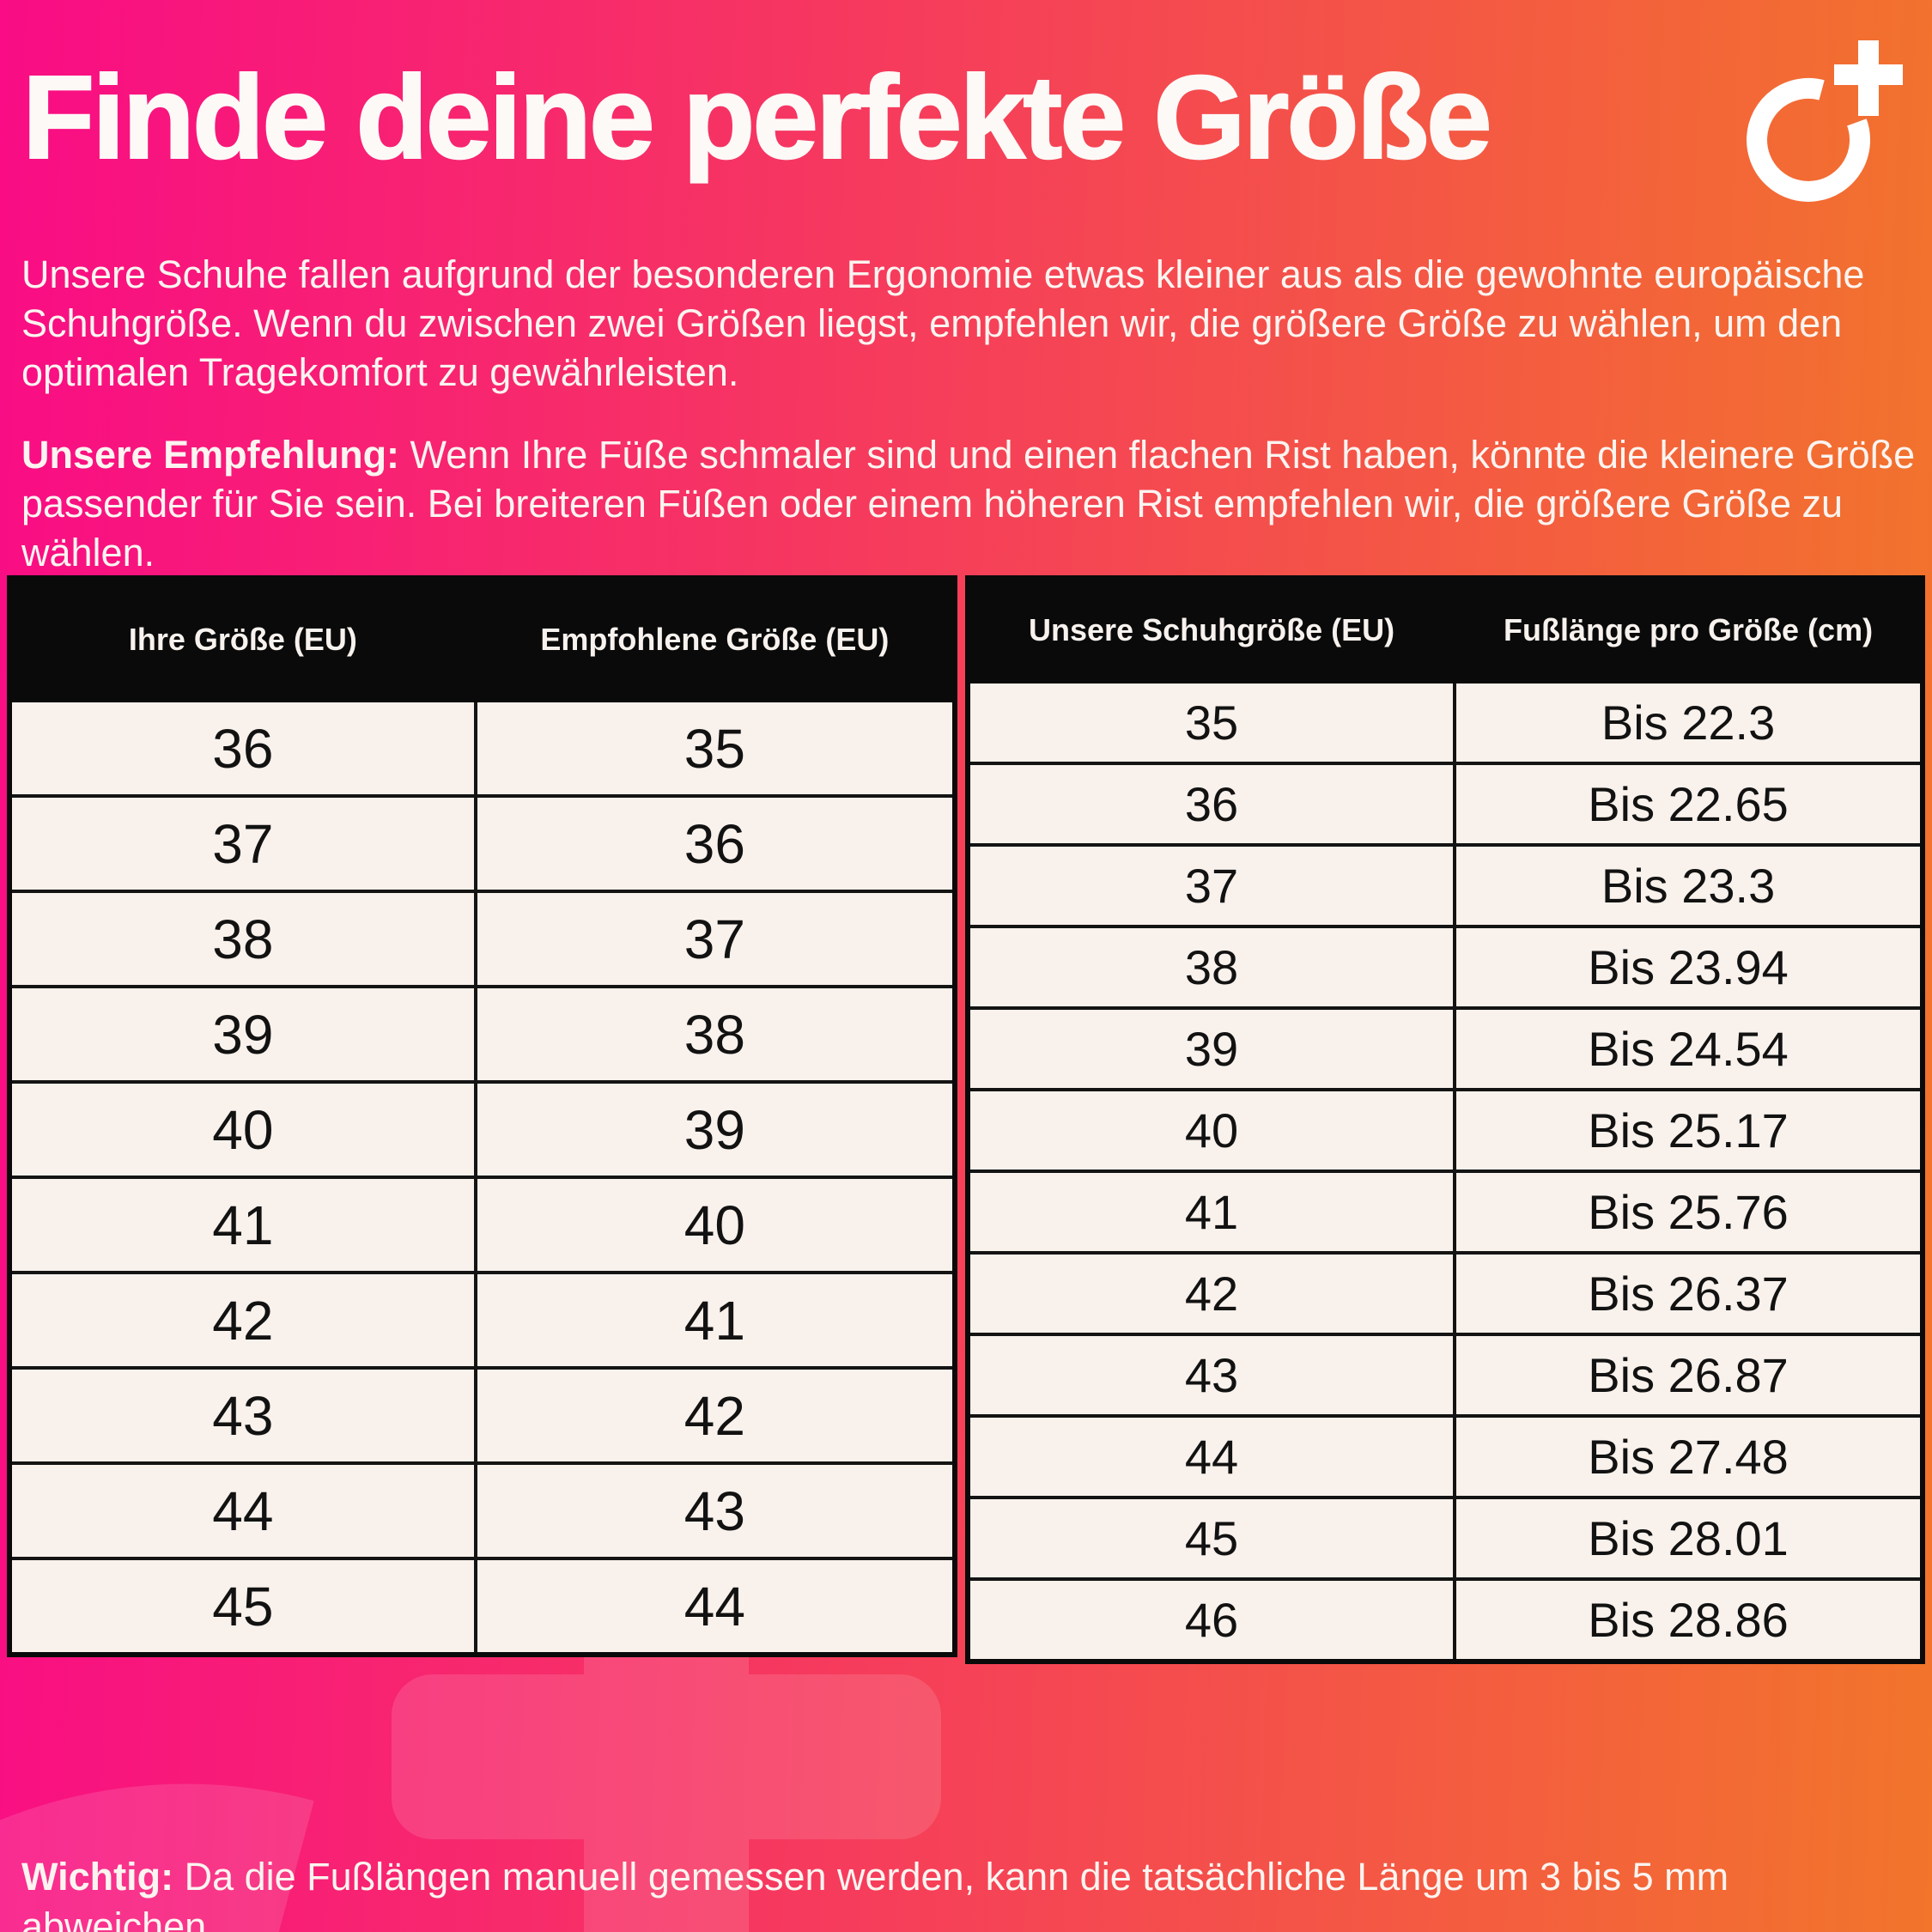 The image size is (1932, 1932). I want to click on table-cell: Bis 25.17, so click(1689, 1130).